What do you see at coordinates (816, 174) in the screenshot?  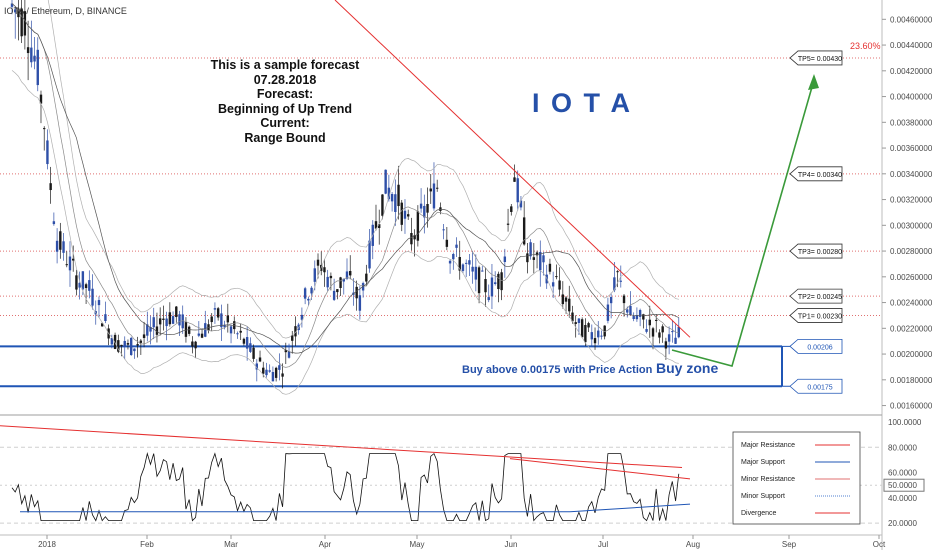 I see `target-callout: TP4= 0.00340` at bounding box center [816, 174].